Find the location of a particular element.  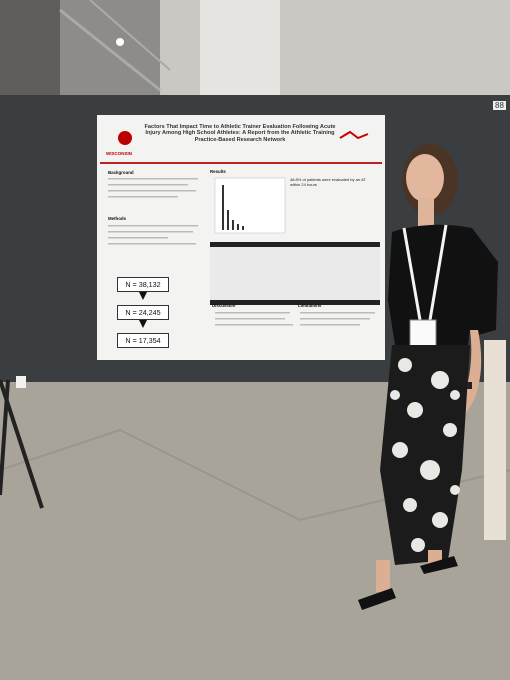

results-chart is located at coordinates (250, 205).